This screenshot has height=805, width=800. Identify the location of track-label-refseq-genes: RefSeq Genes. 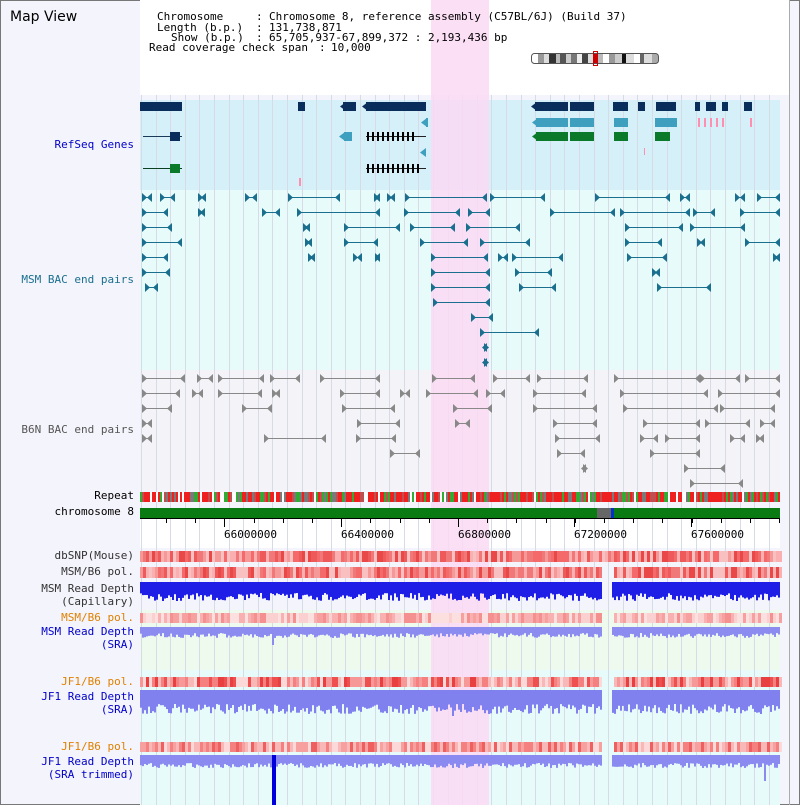
(94, 144).